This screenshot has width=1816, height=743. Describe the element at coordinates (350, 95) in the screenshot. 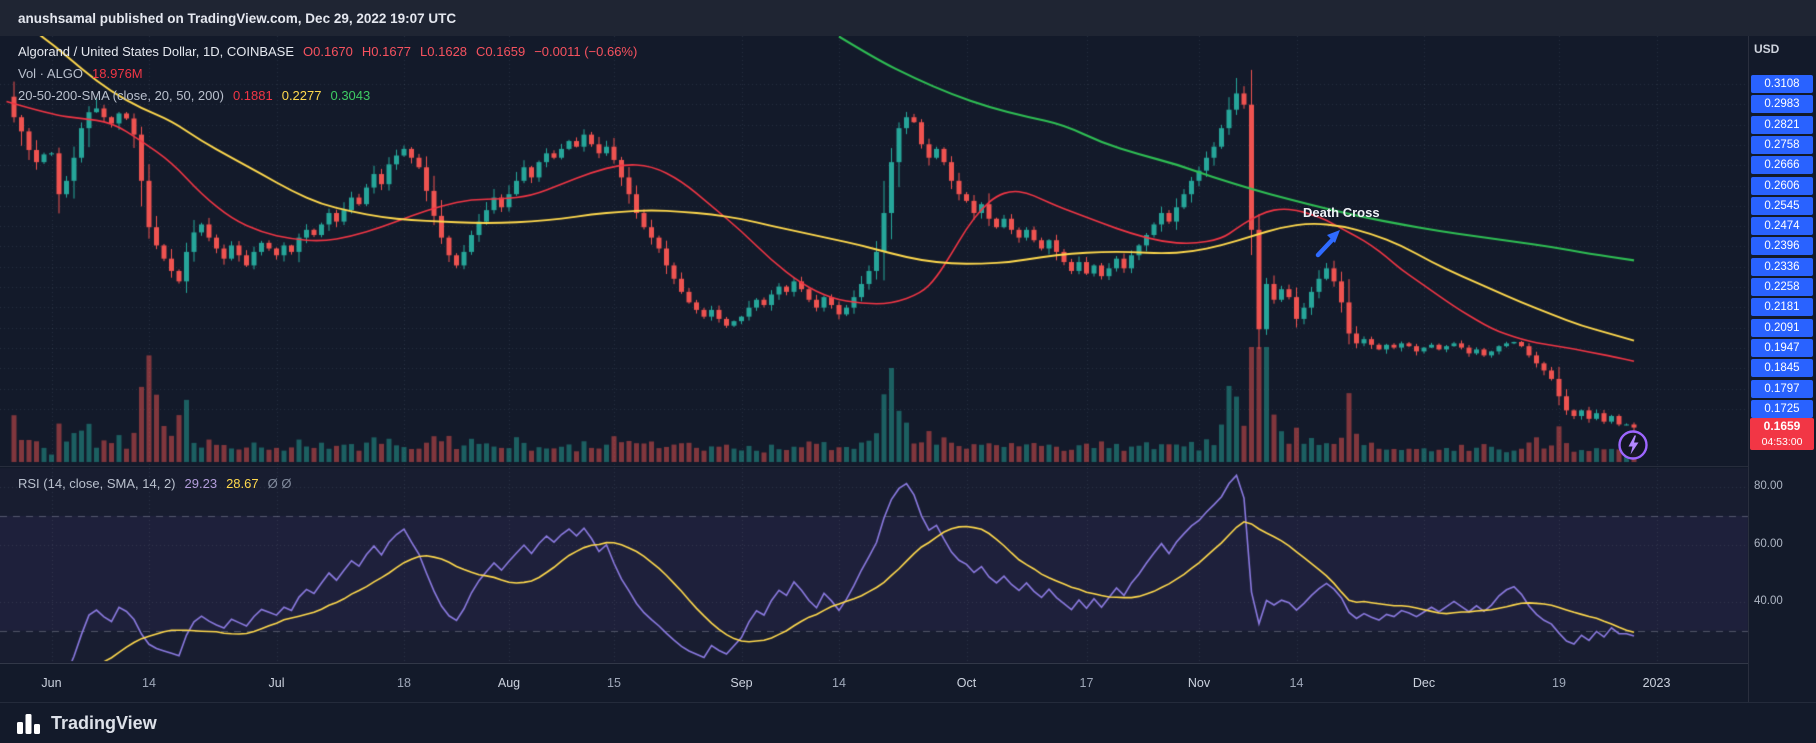

I see `sma200-value: 0.3043` at that location.